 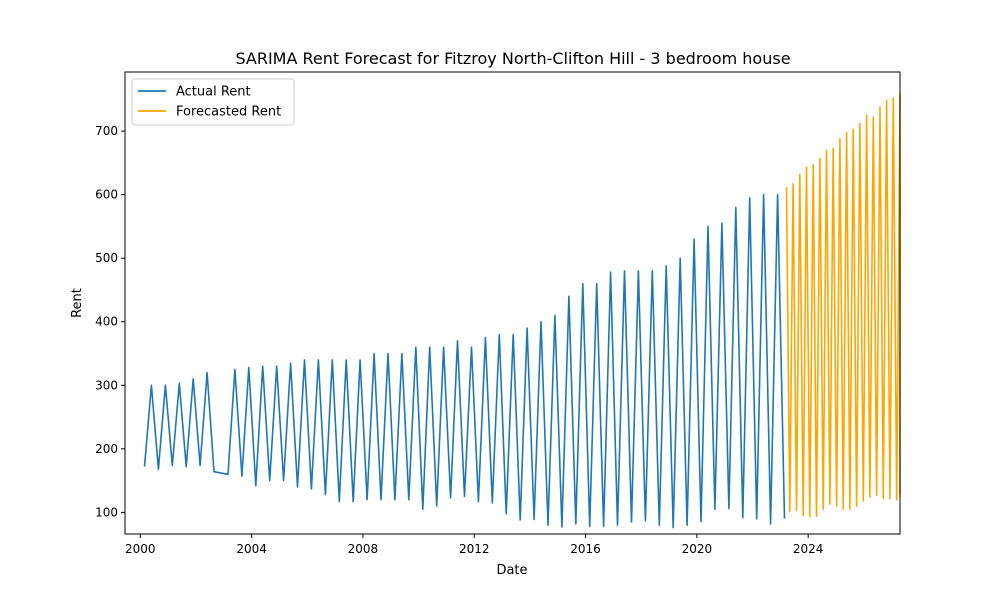 I want to click on y-tick-label: 300, so click(x=106, y=385).